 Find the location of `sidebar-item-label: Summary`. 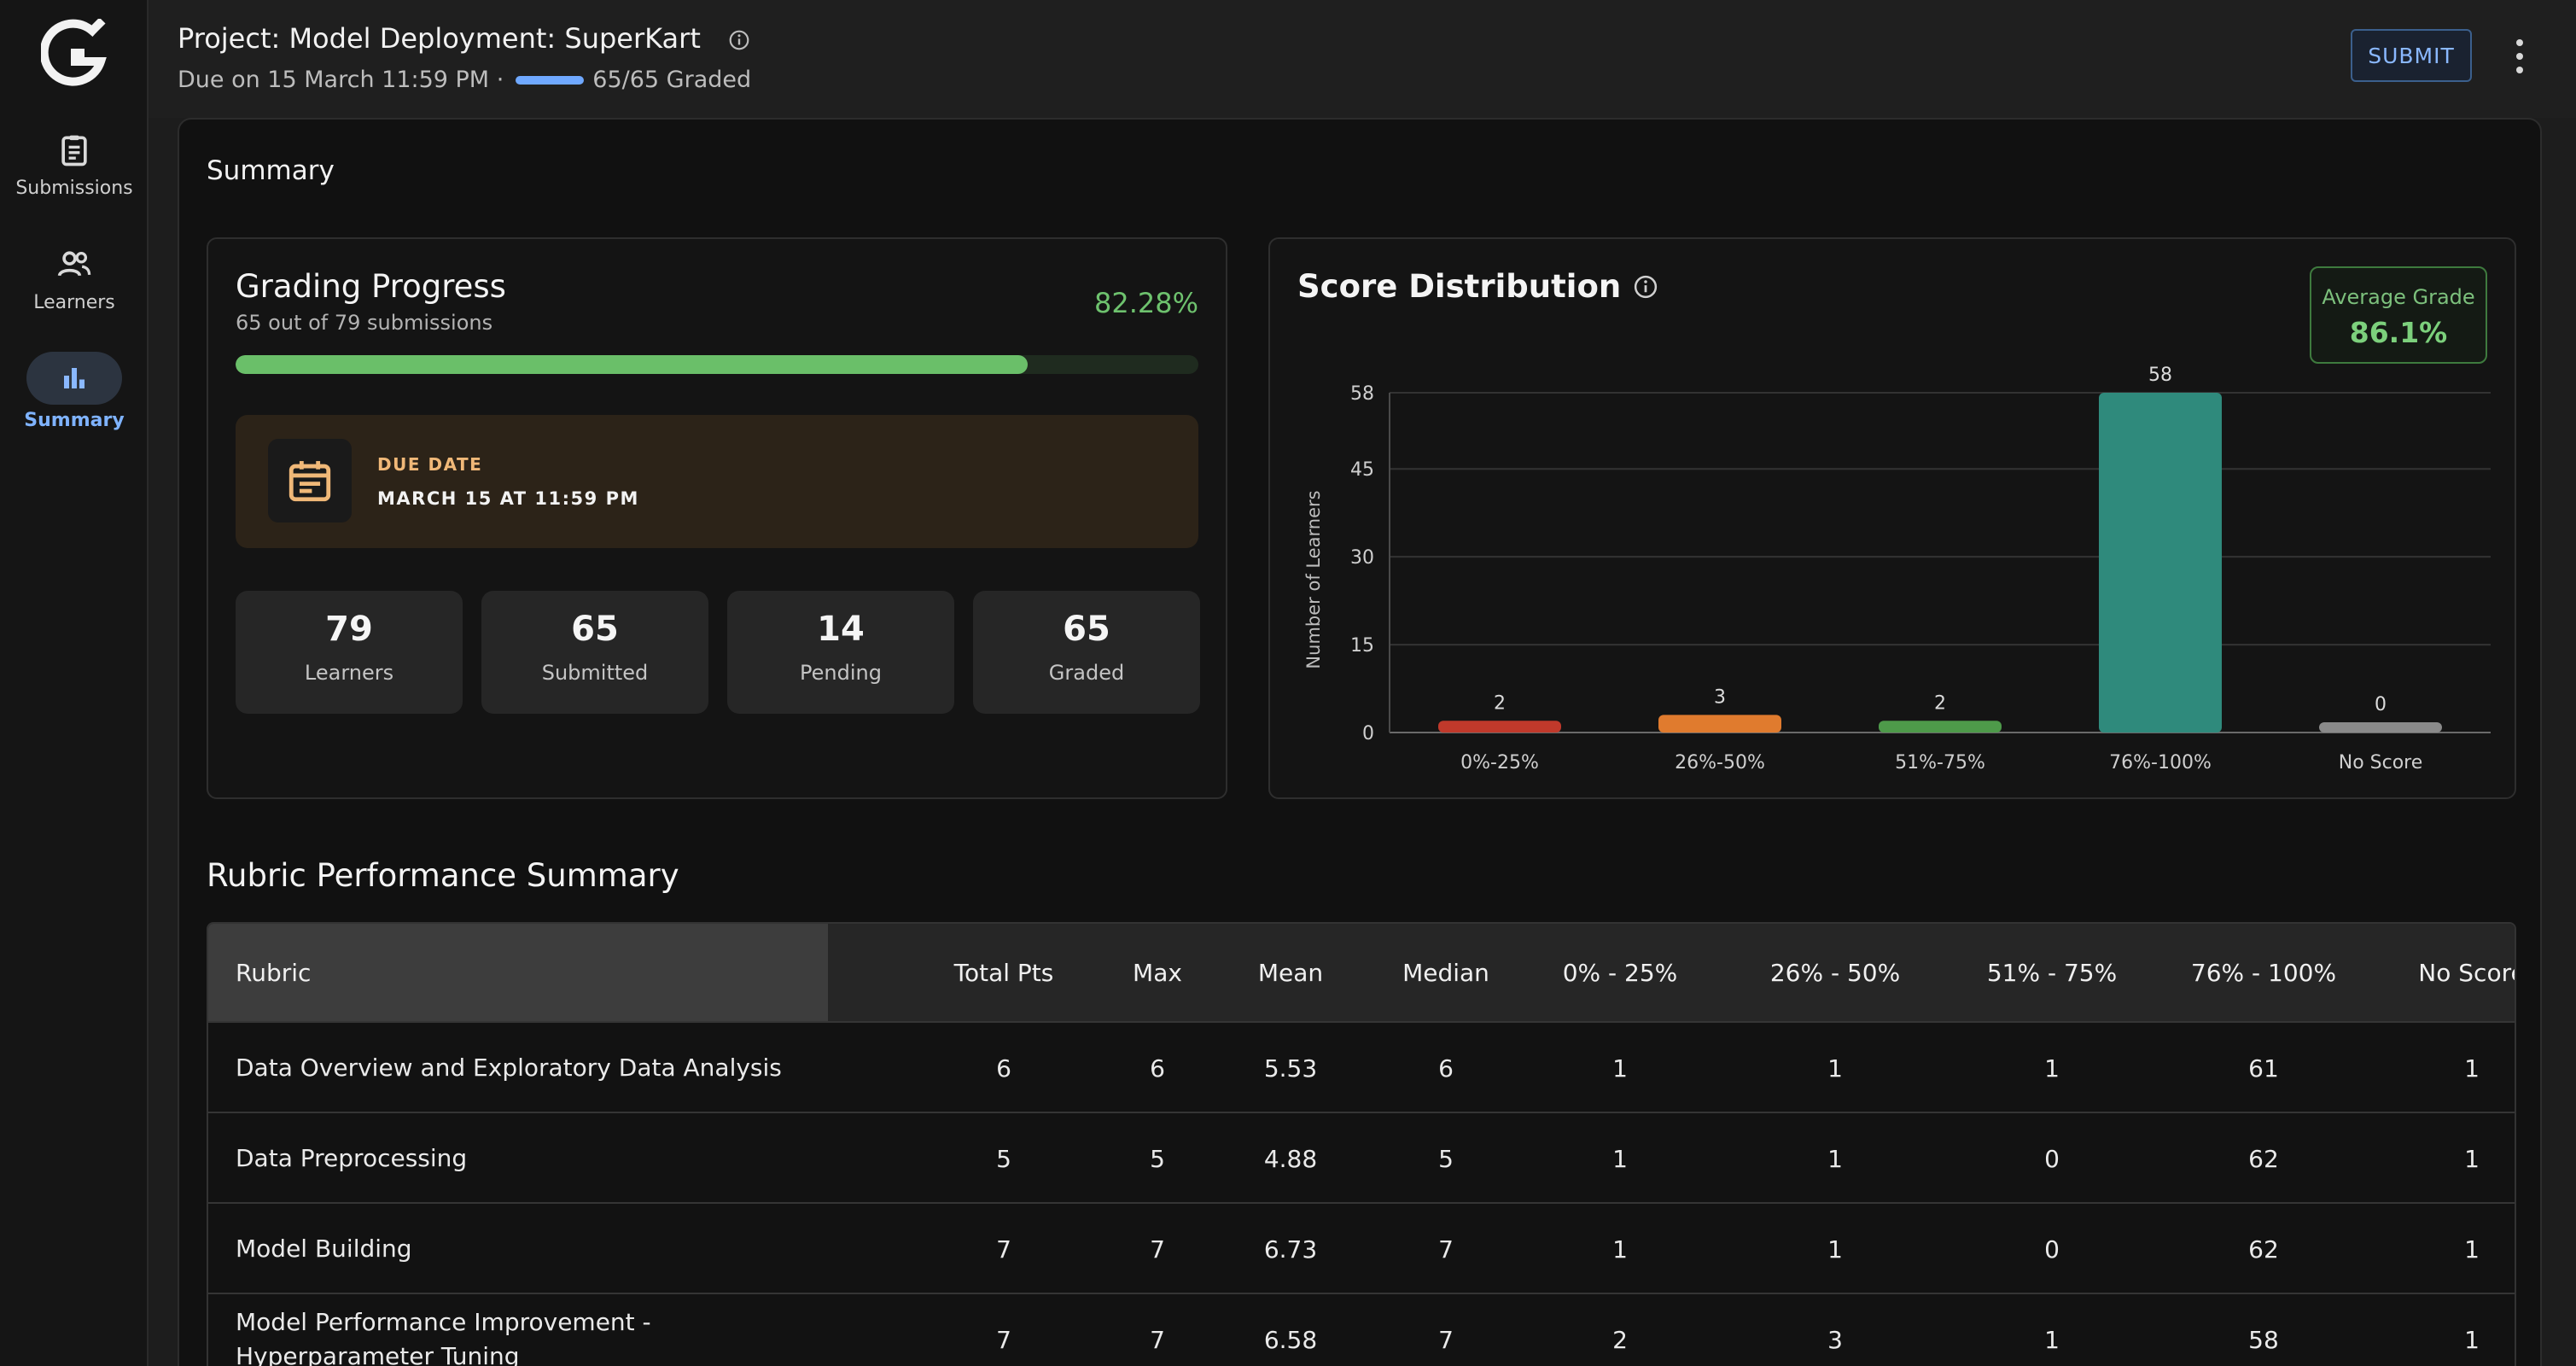

sidebar-item-label: Summary is located at coordinates (74, 420).